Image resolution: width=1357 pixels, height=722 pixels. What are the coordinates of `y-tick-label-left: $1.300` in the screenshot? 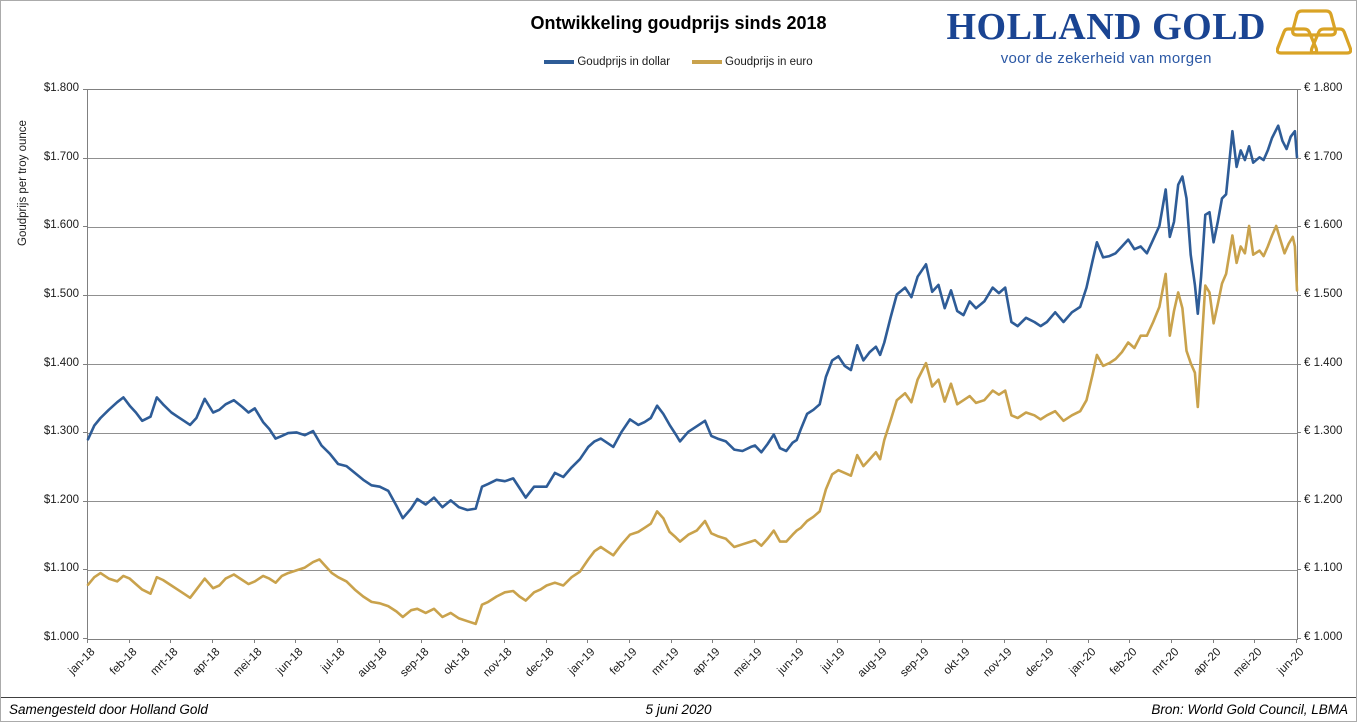 It's located at (61, 431).